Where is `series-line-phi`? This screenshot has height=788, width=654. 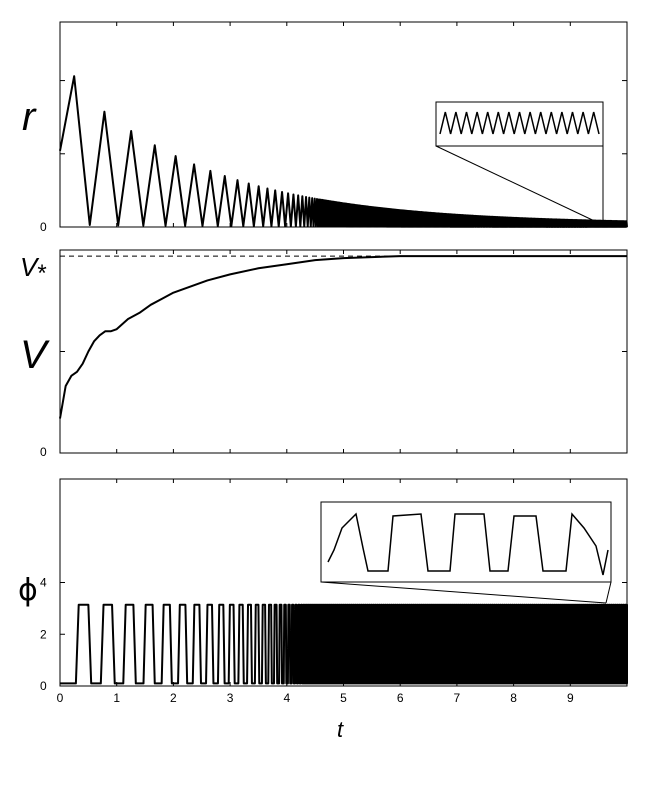
series-line-phi is located at coordinates (344, 644).